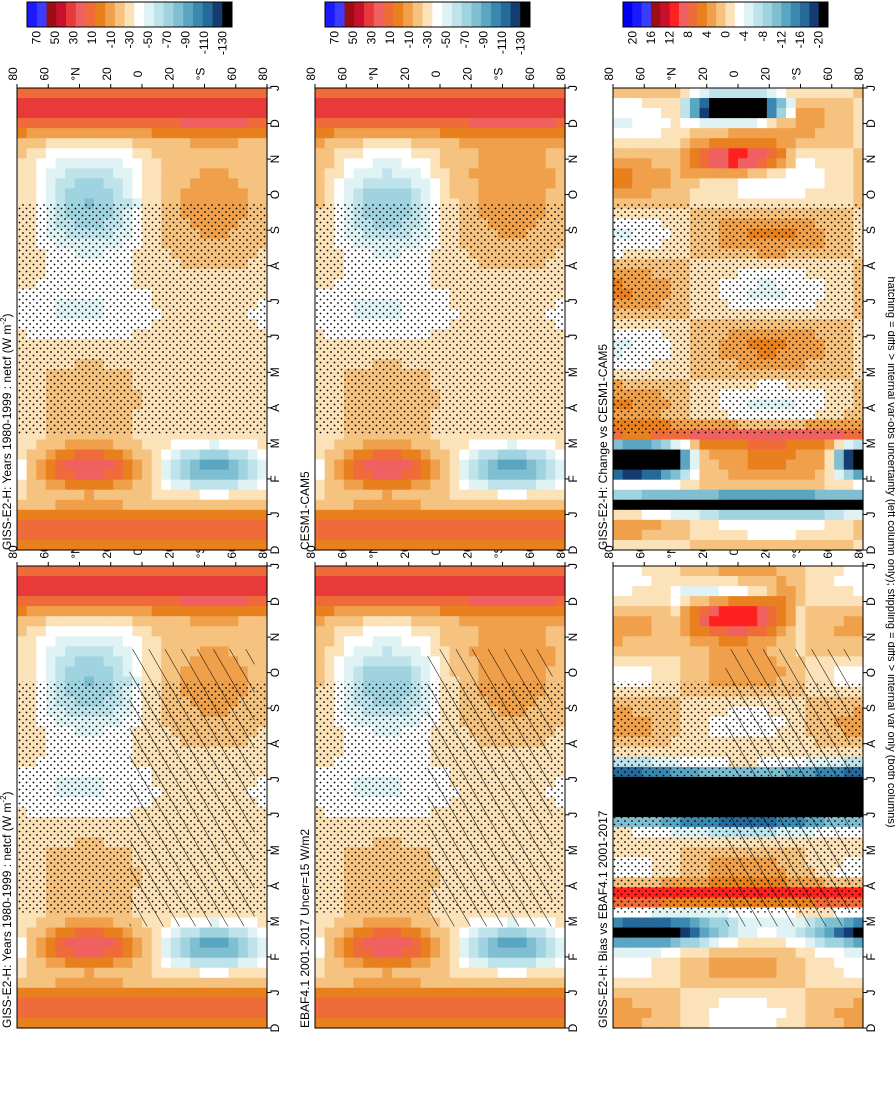 Image resolution: width=895 pixels, height=1105 pixels. What do you see at coordinates (192, 788) in the screenshot?
I see `hatching-overlay` at bounding box center [192, 788].